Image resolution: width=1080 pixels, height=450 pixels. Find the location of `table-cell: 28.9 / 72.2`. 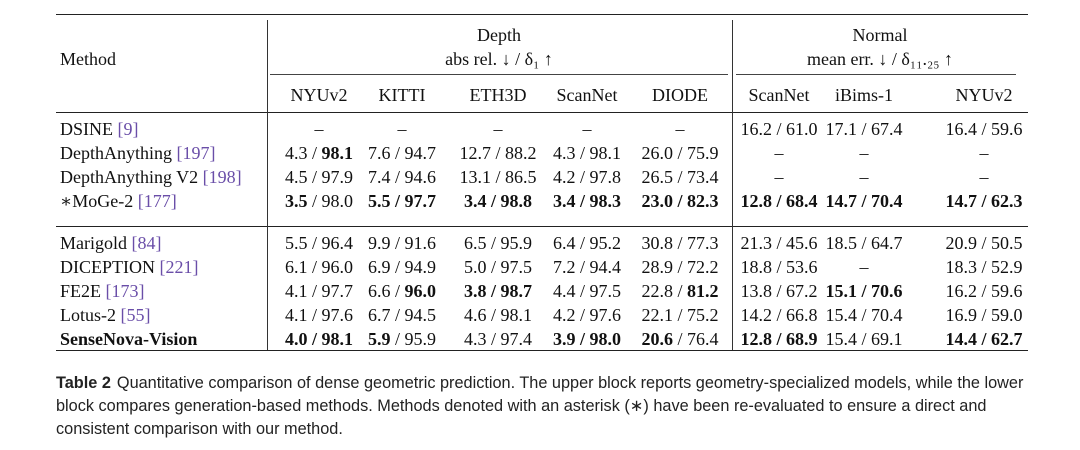

table-cell: 28.9 / 72.2 is located at coordinates (680, 267).